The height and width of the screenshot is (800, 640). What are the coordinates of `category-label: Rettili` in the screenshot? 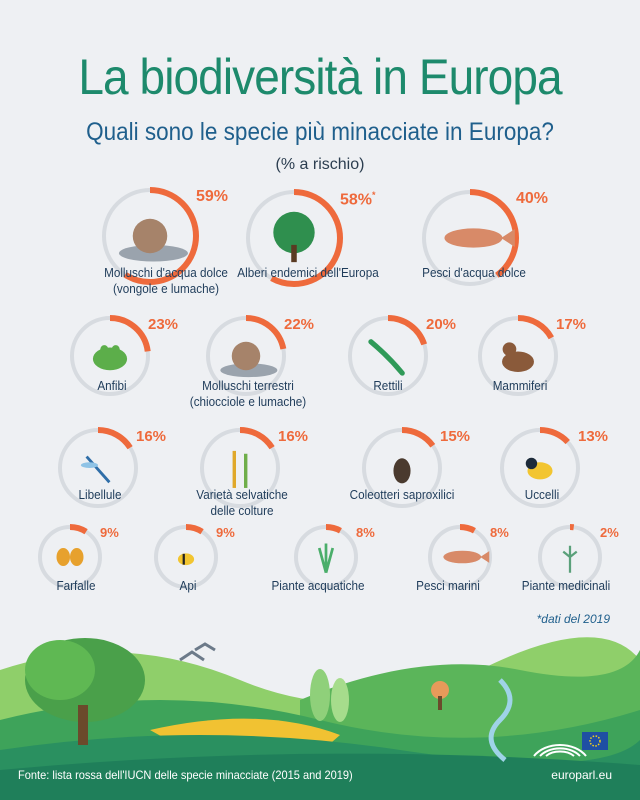 It's located at (388, 386).